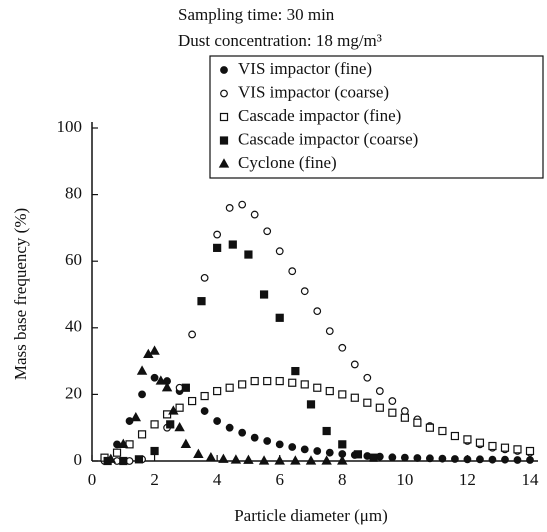 Image resolution: width=547 pixels, height=532 pixels. I want to click on x-tick-label: 4, so click(217, 479).